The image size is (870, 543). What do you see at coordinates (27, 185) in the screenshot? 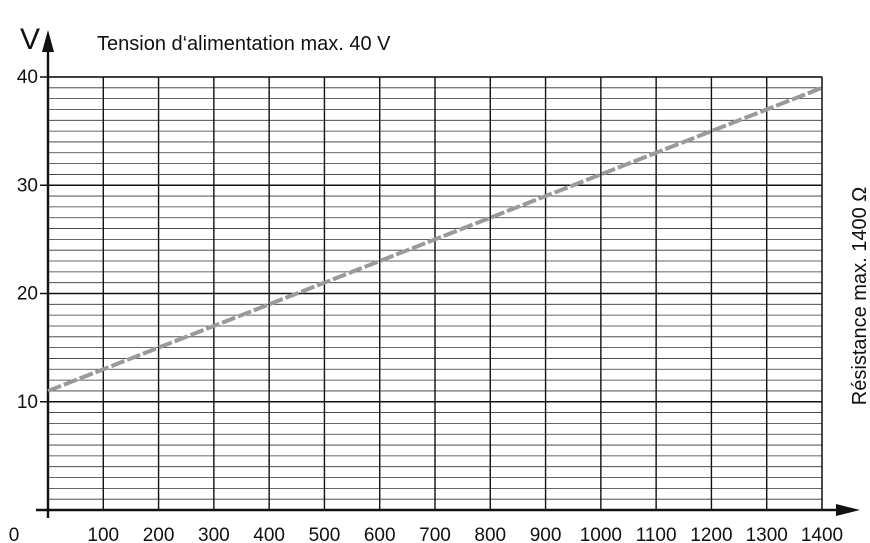
I see `y-tick-label: 30` at bounding box center [27, 185].